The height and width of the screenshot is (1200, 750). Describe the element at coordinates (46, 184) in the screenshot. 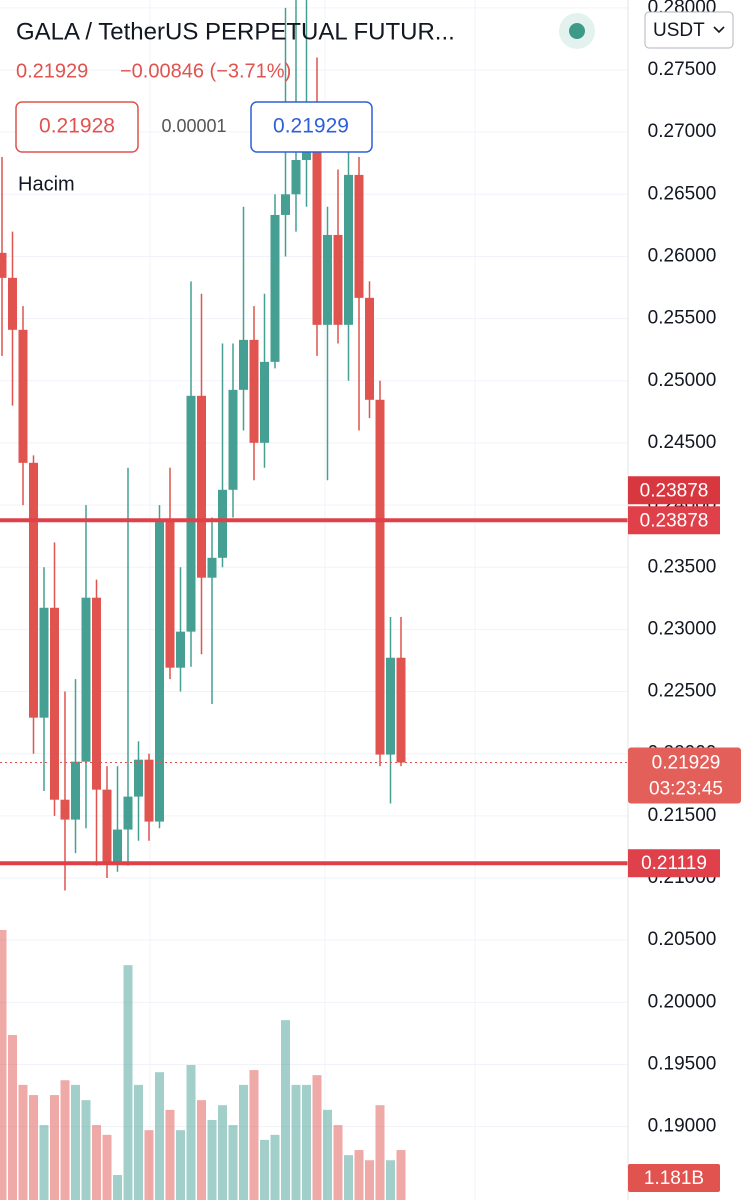

I see `volume-title: Hacim` at that location.